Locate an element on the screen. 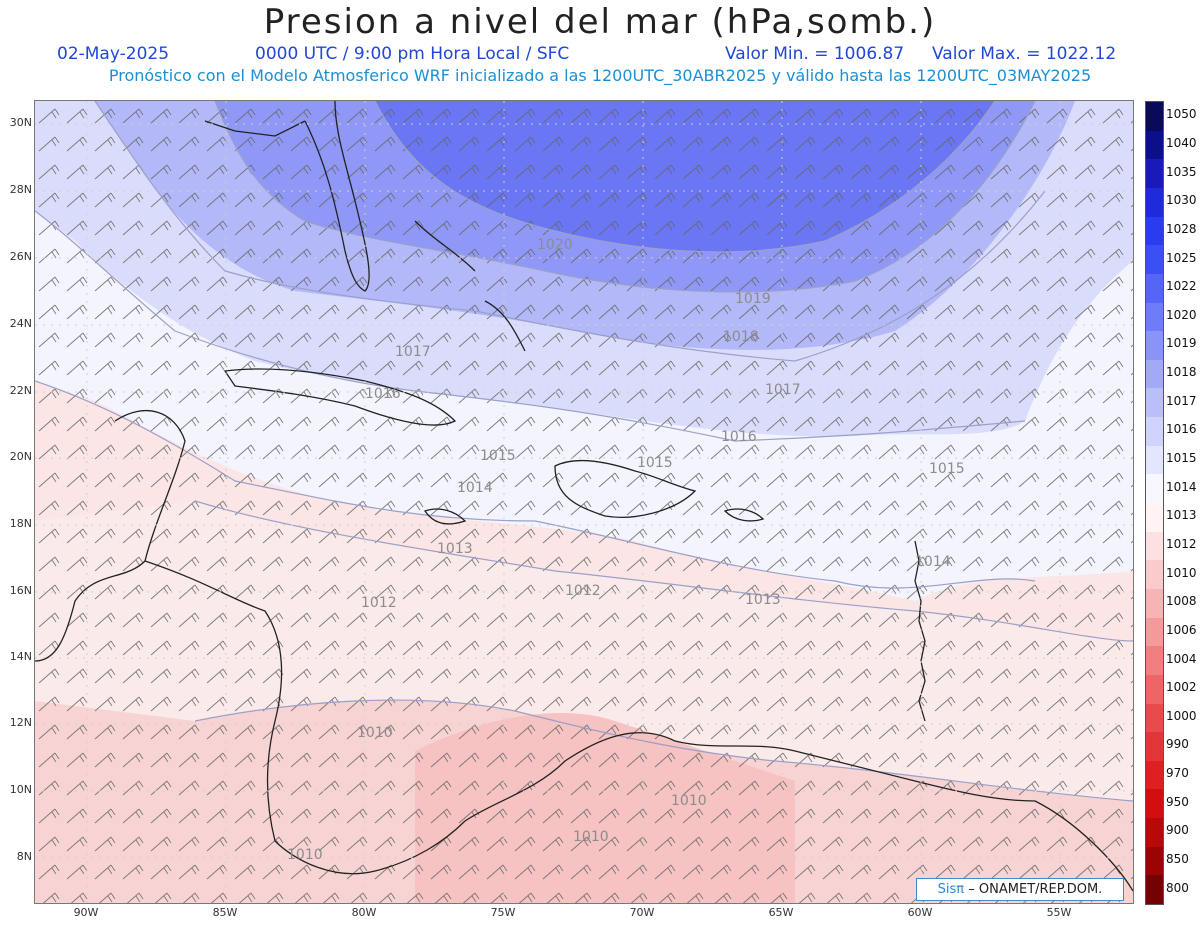 This screenshot has width=1200, height=927. lon-label: 60W is located at coordinates (920, 912).